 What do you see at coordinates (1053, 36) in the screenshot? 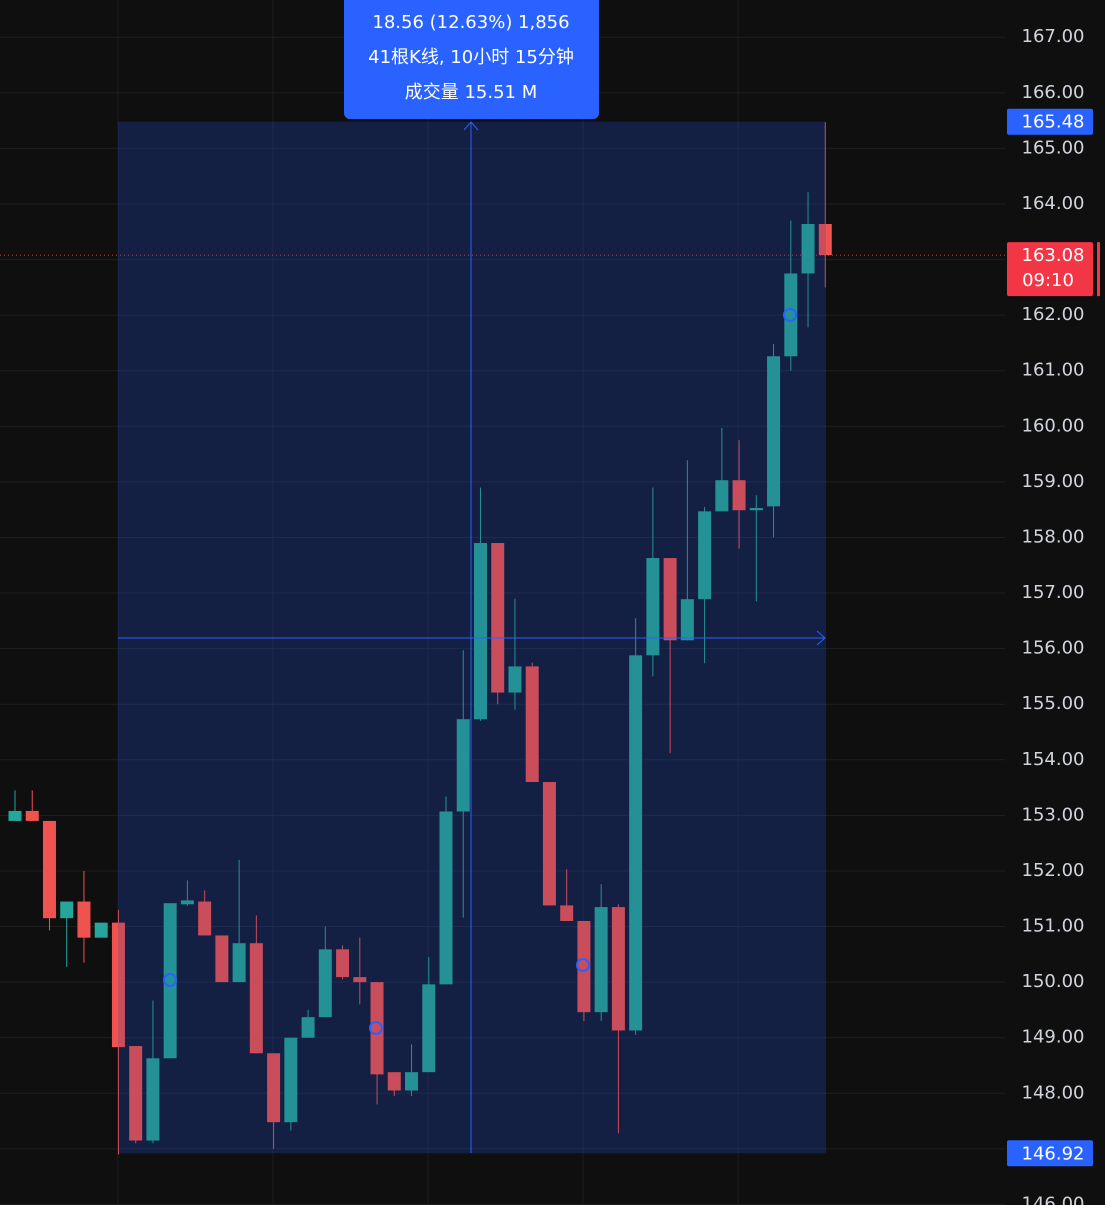
I see `y-tick-label: 167.00` at bounding box center [1053, 36].